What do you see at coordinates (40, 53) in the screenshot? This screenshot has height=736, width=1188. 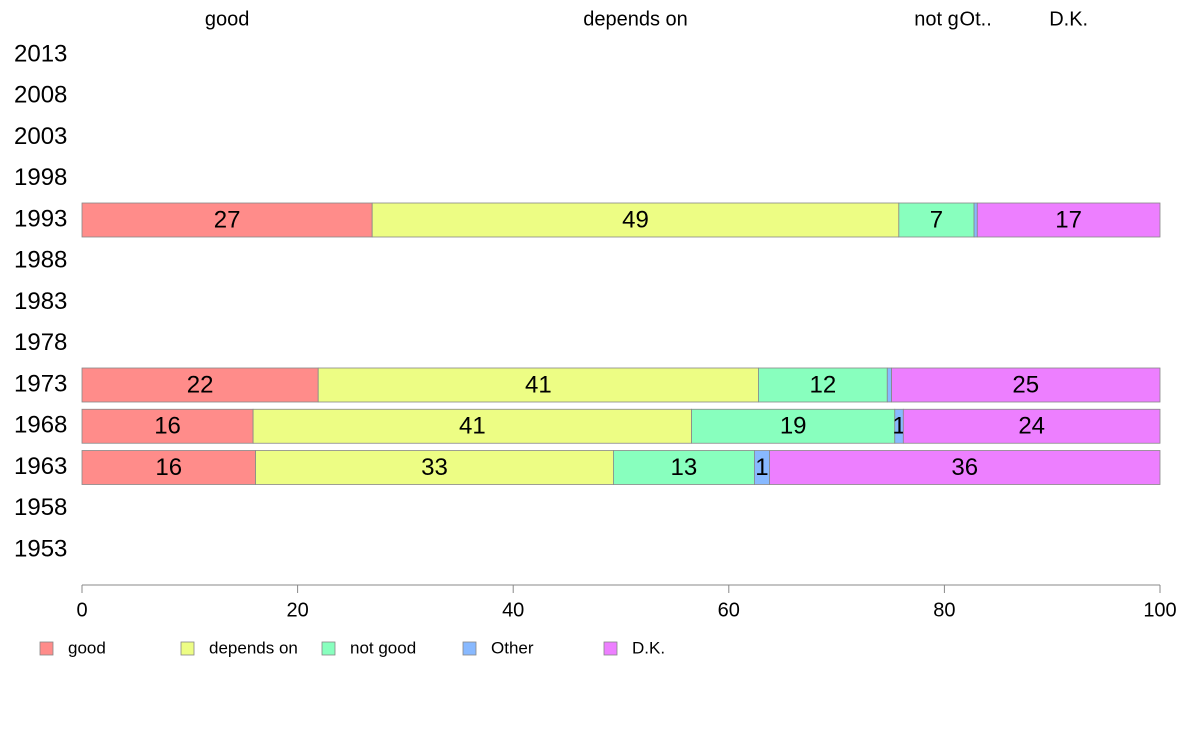 I see `y-tick-label: 2013` at bounding box center [40, 53].